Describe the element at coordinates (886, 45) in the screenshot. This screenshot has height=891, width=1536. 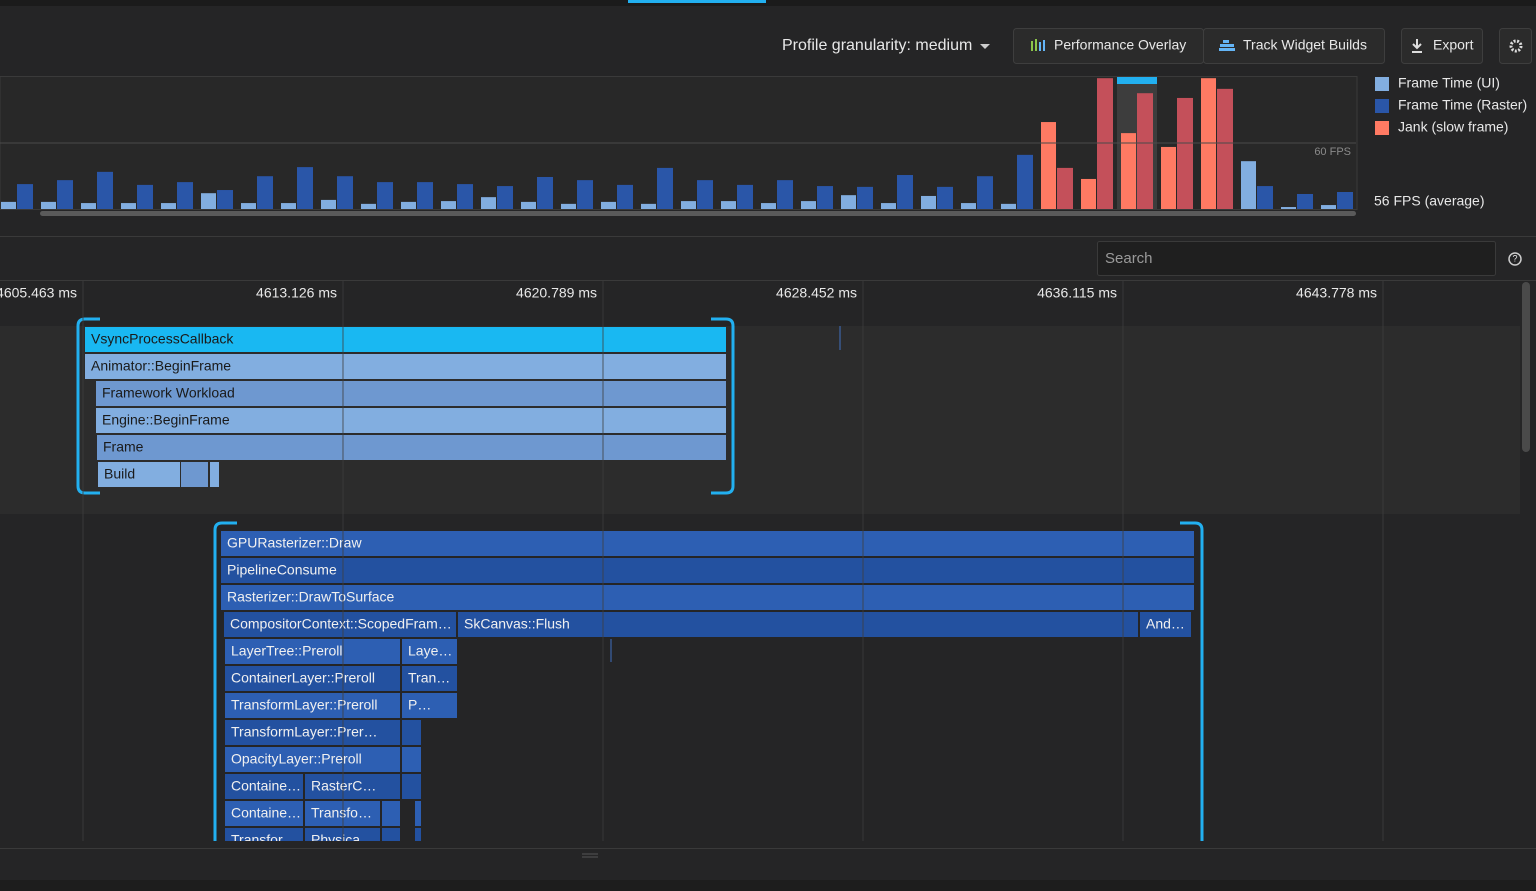
I see `granularity-dropdown: Profile granularity: medium` at that location.